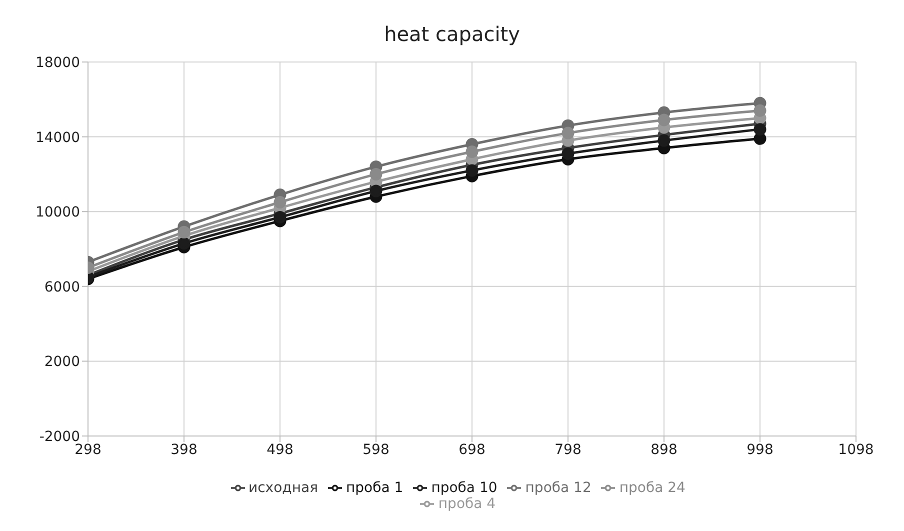 This screenshot has width=904, height=531. Describe the element at coordinates (283, 488) in the screenshot. I see `legend-label: исходная` at that location.